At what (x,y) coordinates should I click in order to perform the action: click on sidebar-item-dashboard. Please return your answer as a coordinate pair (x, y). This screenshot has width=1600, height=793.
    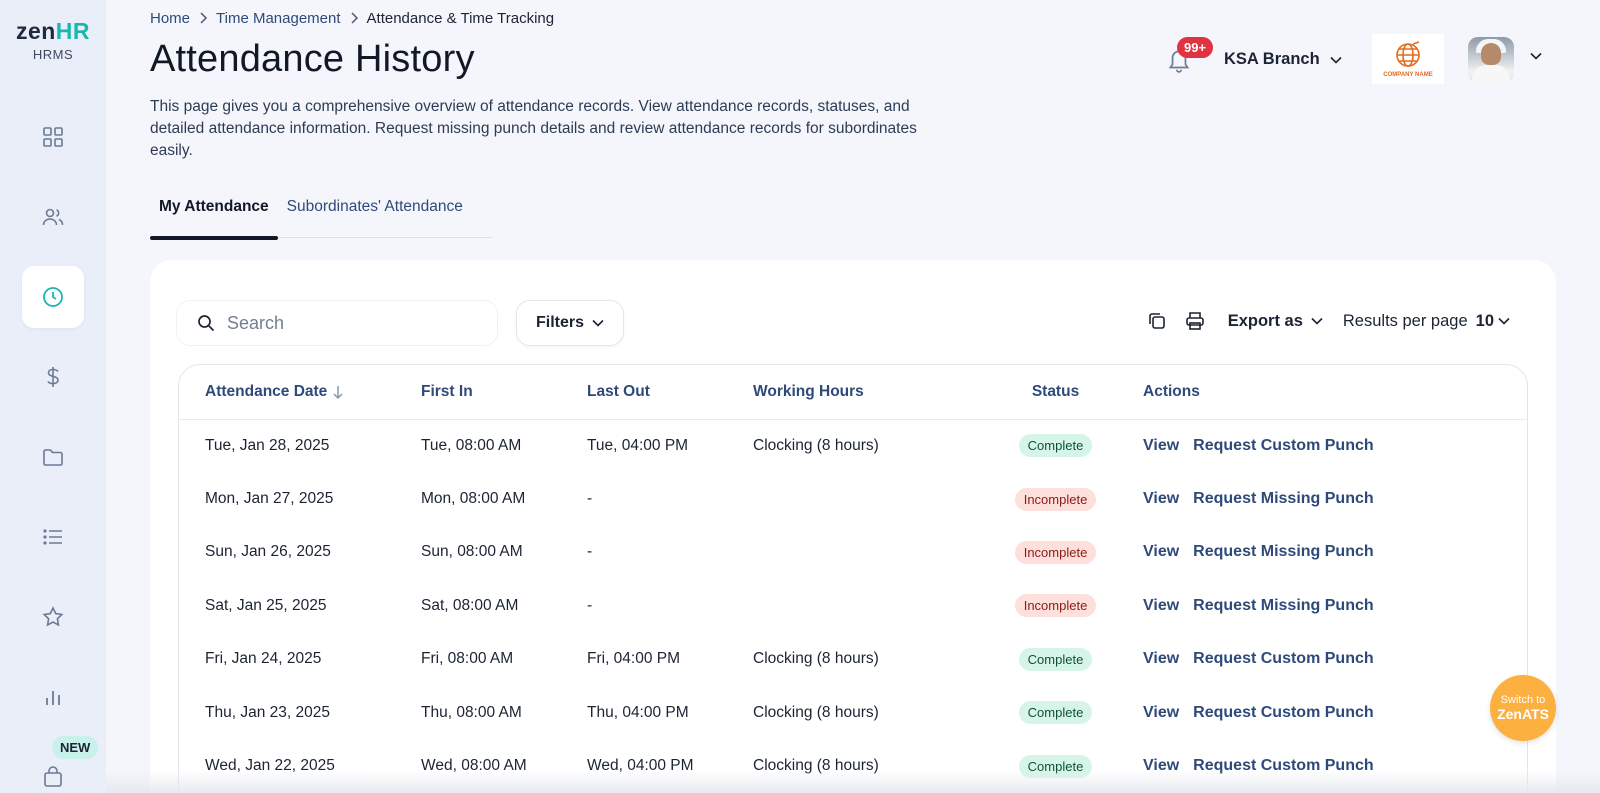
    Looking at the image, I should click on (53, 137).